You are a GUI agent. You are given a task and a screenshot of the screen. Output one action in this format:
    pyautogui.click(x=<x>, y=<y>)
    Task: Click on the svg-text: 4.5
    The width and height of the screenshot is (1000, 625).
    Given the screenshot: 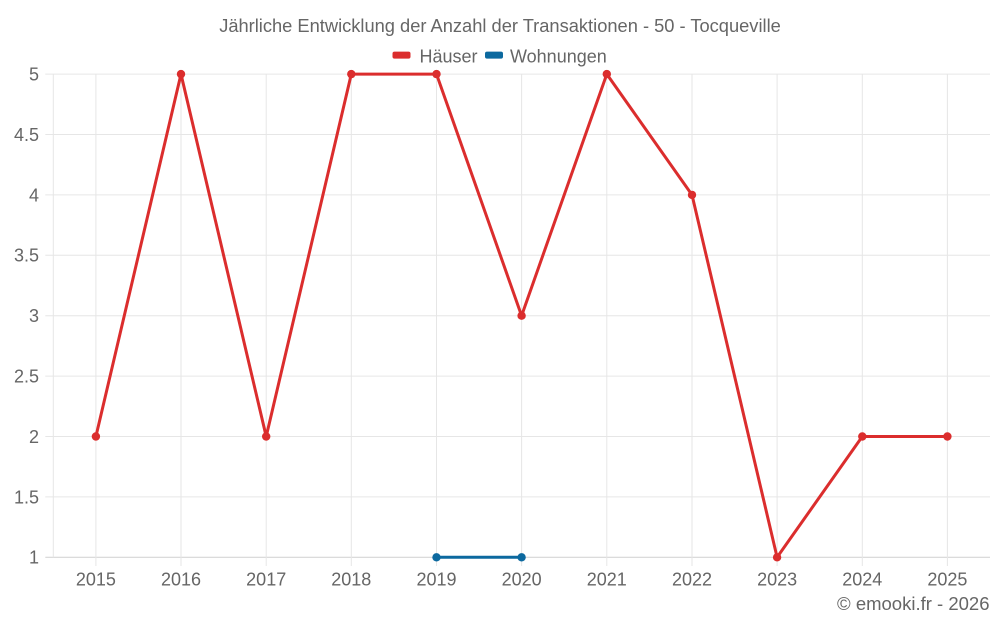 What is the action you would take?
    pyautogui.click(x=26, y=135)
    